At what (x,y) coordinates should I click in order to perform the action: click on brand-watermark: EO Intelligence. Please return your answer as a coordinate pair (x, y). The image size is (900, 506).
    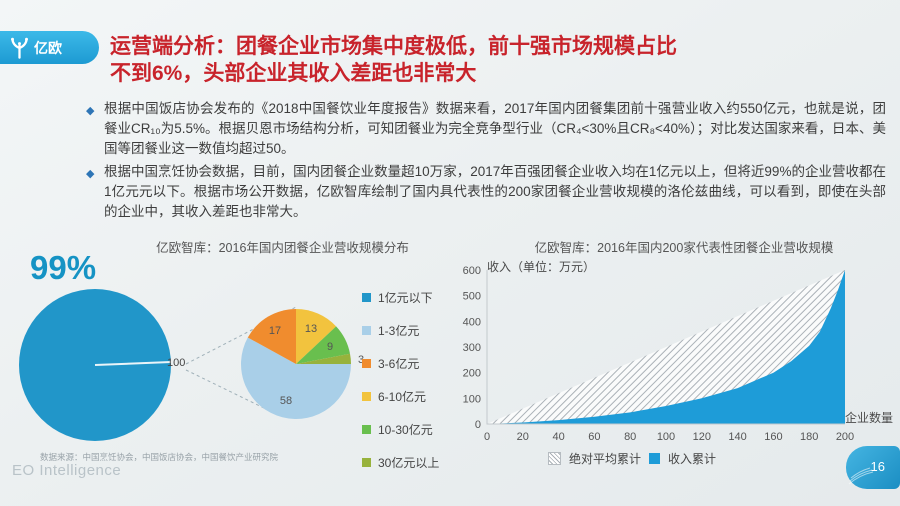
    Looking at the image, I should click on (67, 470).